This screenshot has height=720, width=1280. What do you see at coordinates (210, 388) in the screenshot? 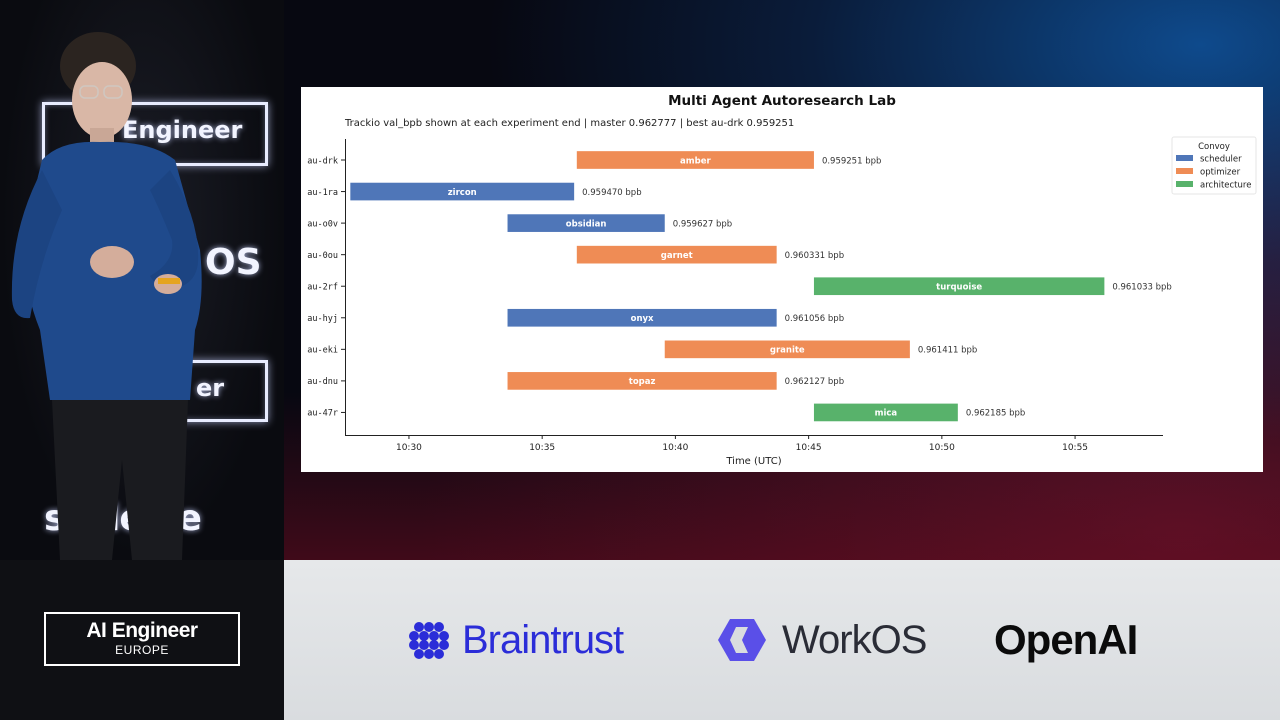
I see `backdrop-text-3: er` at bounding box center [210, 388].